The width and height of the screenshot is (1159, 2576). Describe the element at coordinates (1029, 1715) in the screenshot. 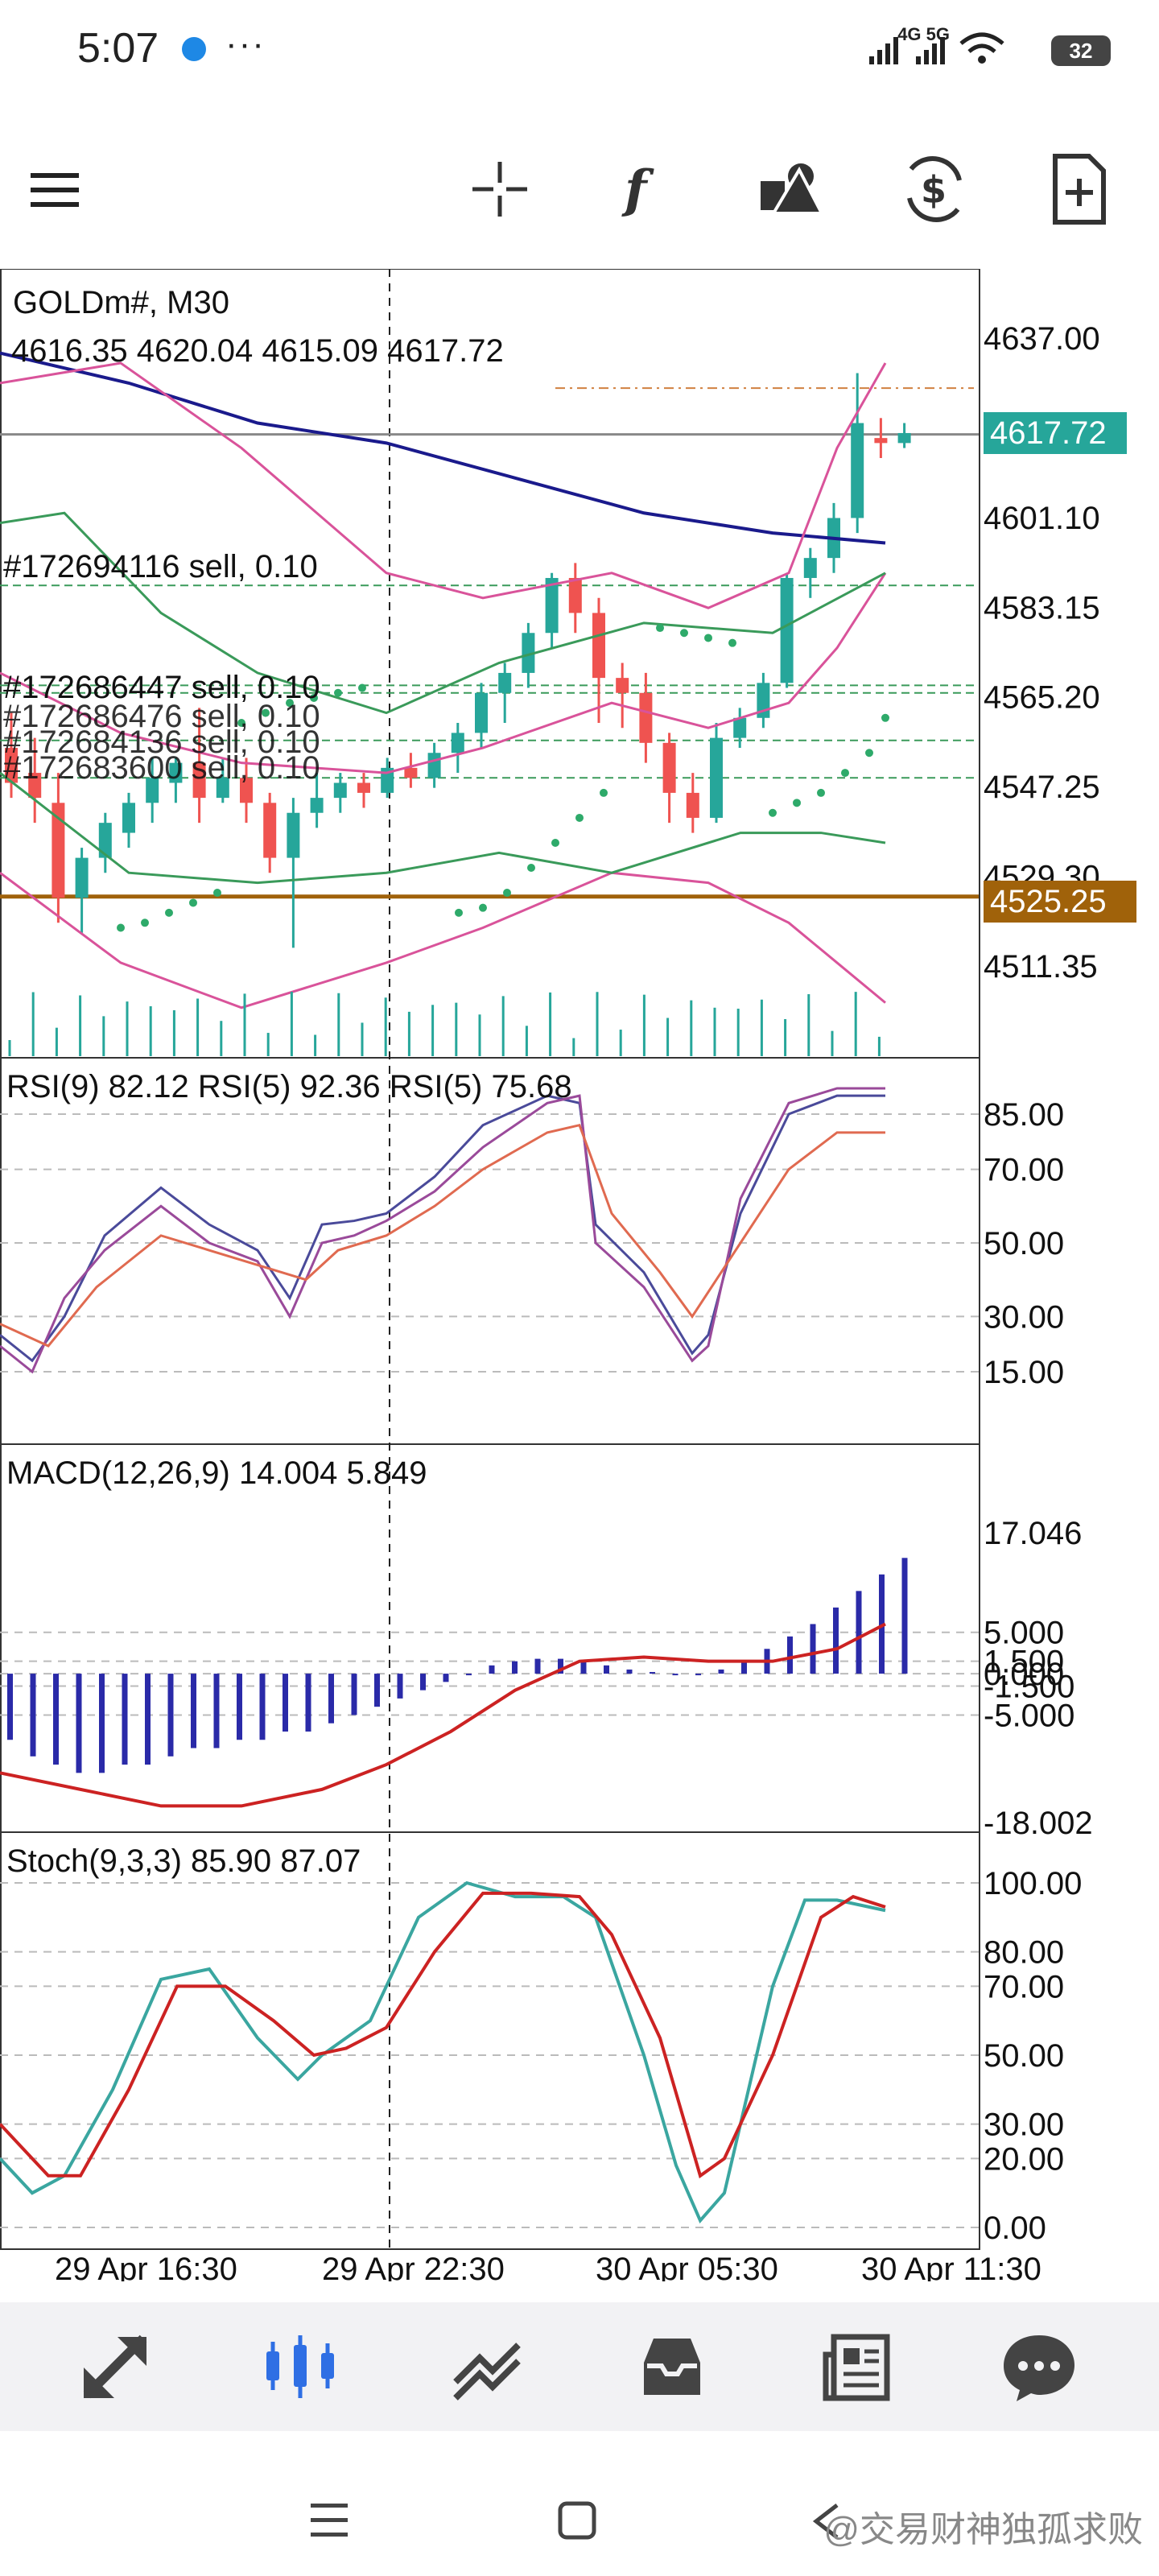

I see `macd-tick-label: -5.000` at that location.